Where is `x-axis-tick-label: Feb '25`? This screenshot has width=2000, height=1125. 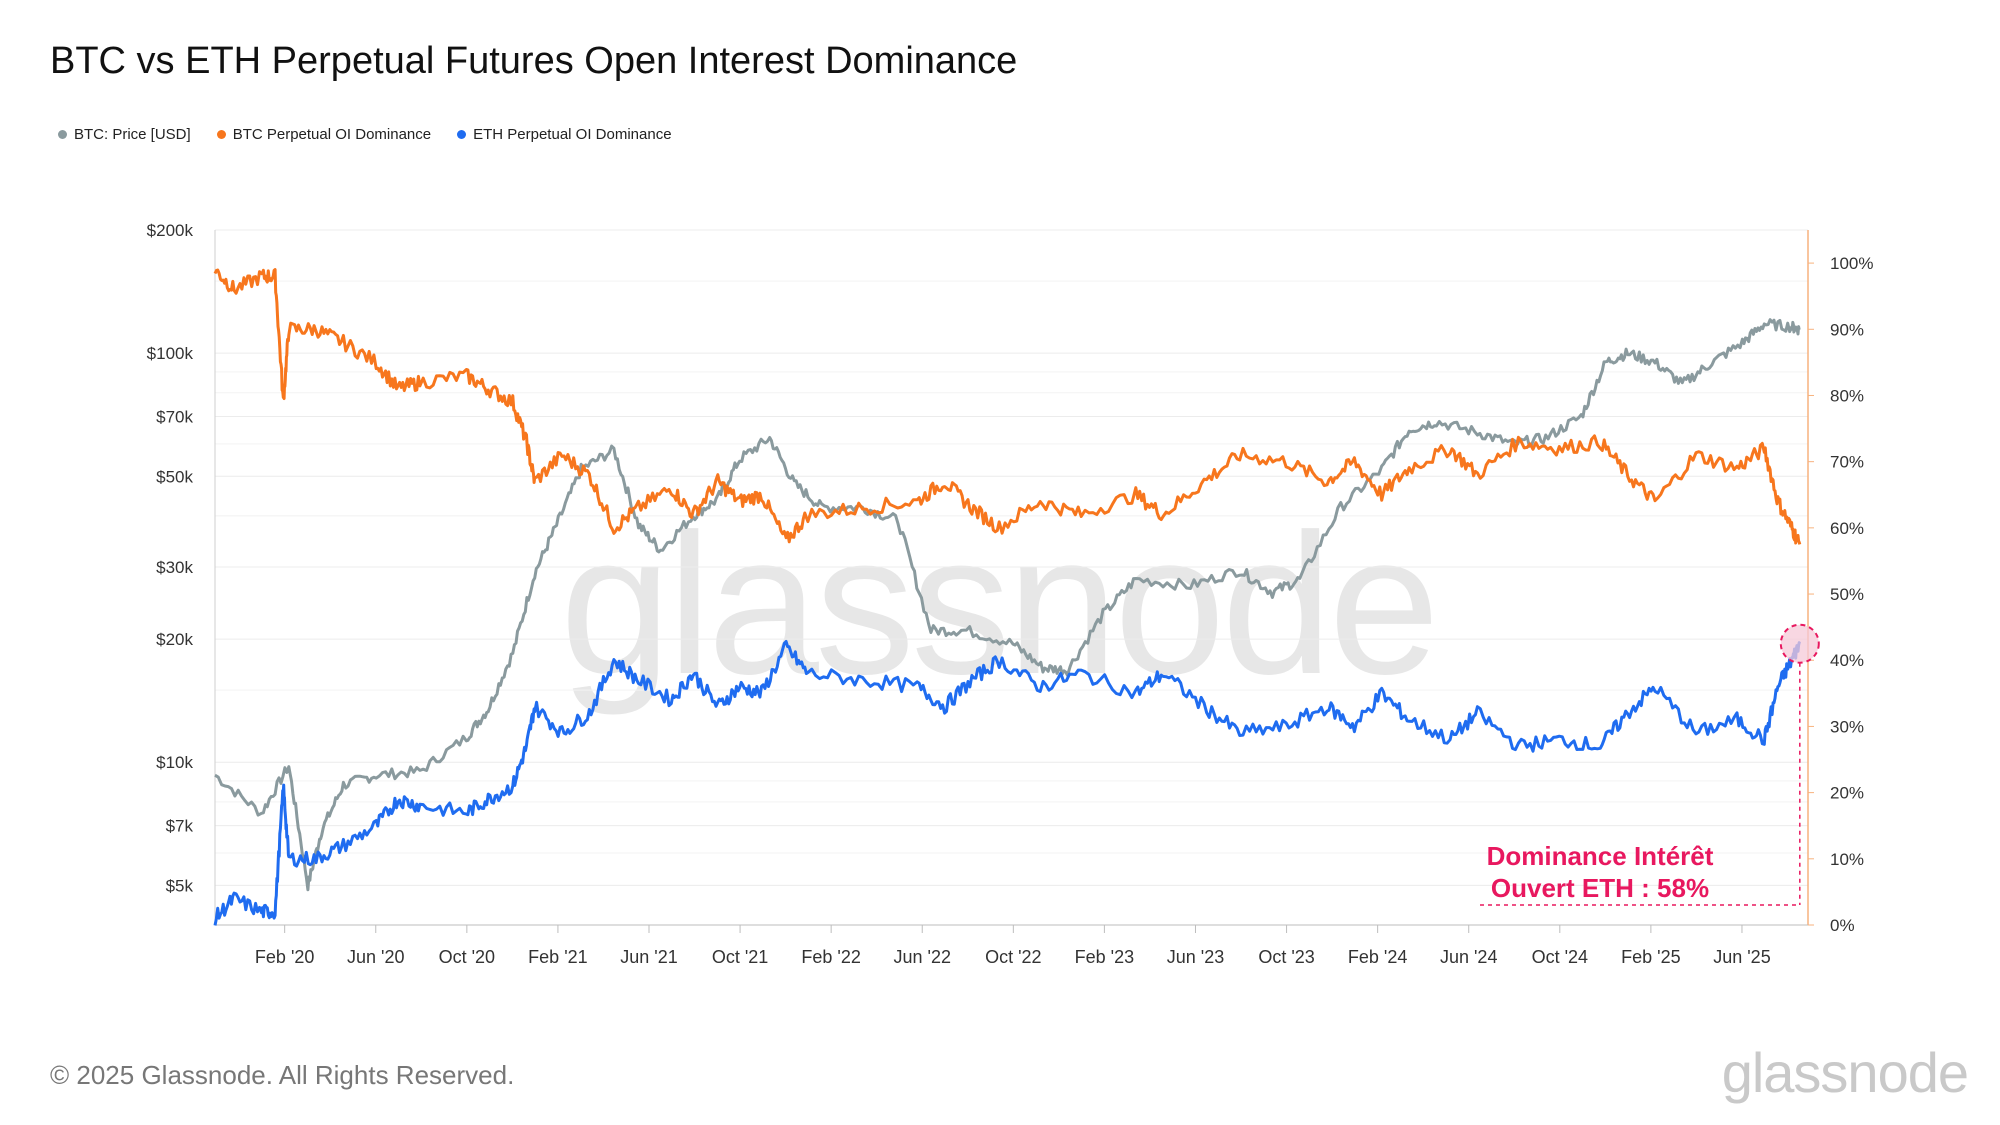
x-axis-tick-label: Feb '25 is located at coordinates (1650, 957).